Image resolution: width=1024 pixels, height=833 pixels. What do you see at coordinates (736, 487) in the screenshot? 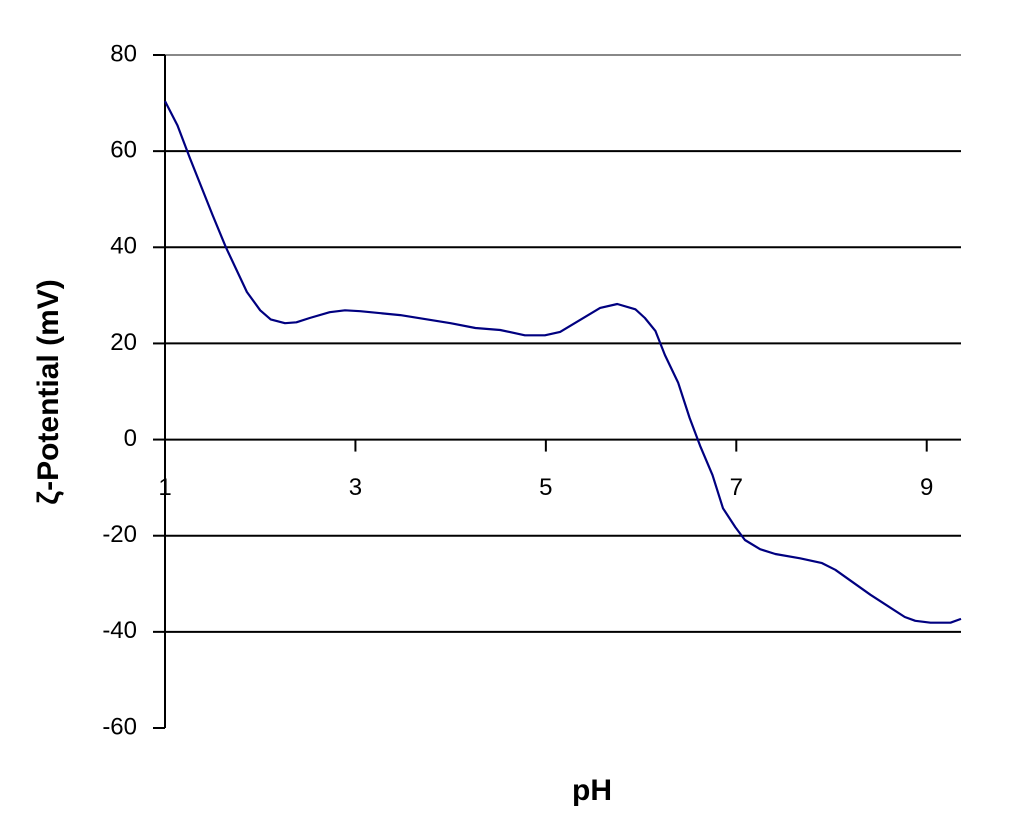
I see `x-tick-label: 7` at bounding box center [736, 487].